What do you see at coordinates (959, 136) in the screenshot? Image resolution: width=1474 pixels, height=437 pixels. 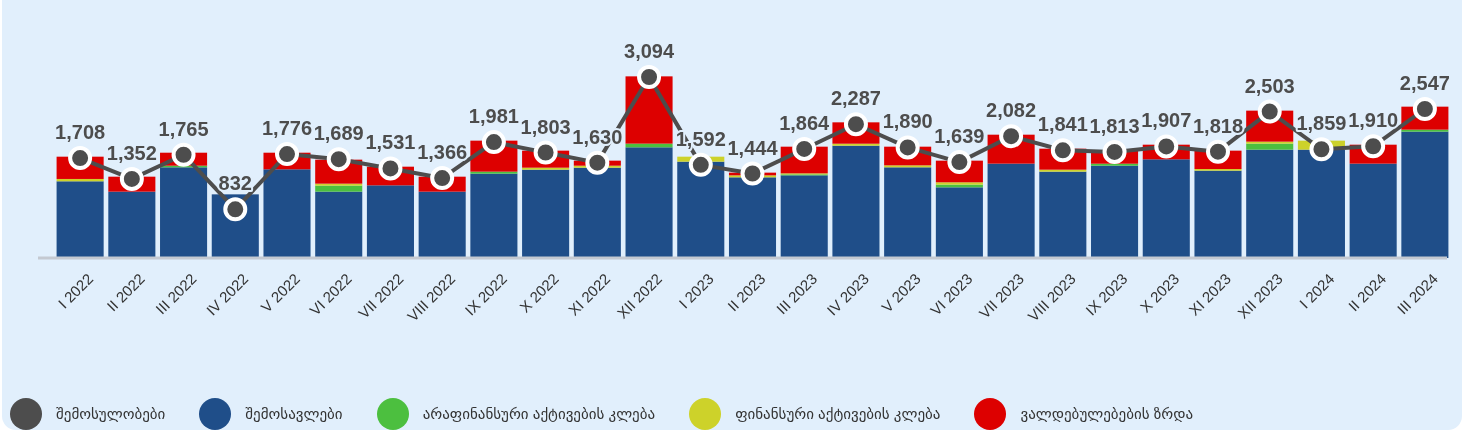 I see `data-label: 1,639` at bounding box center [959, 136].